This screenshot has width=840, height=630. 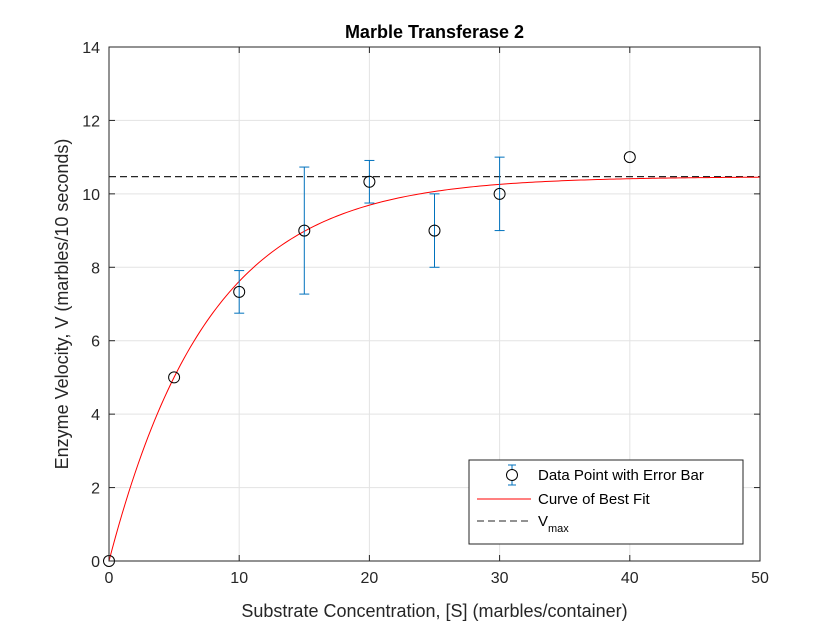 What do you see at coordinates (62, 304) in the screenshot?
I see `y-axis-label: Enzyme Velocity, V (marbles/10 seconds)` at bounding box center [62, 304].